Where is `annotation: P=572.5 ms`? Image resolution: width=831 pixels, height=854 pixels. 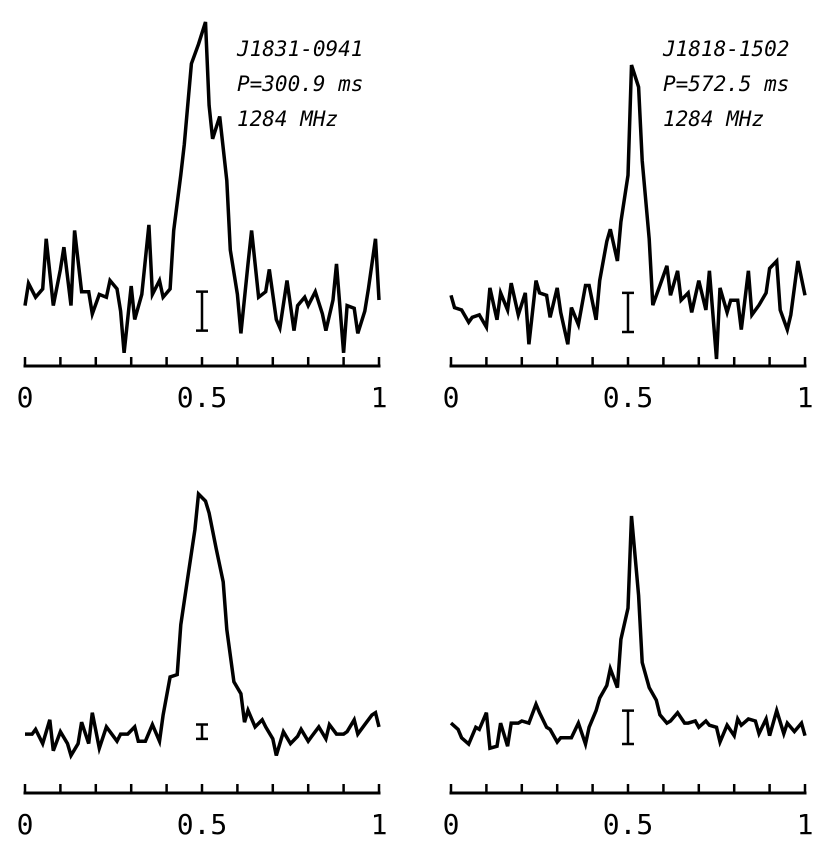 annotation: P=572.5 ms is located at coordinates (726, 84).